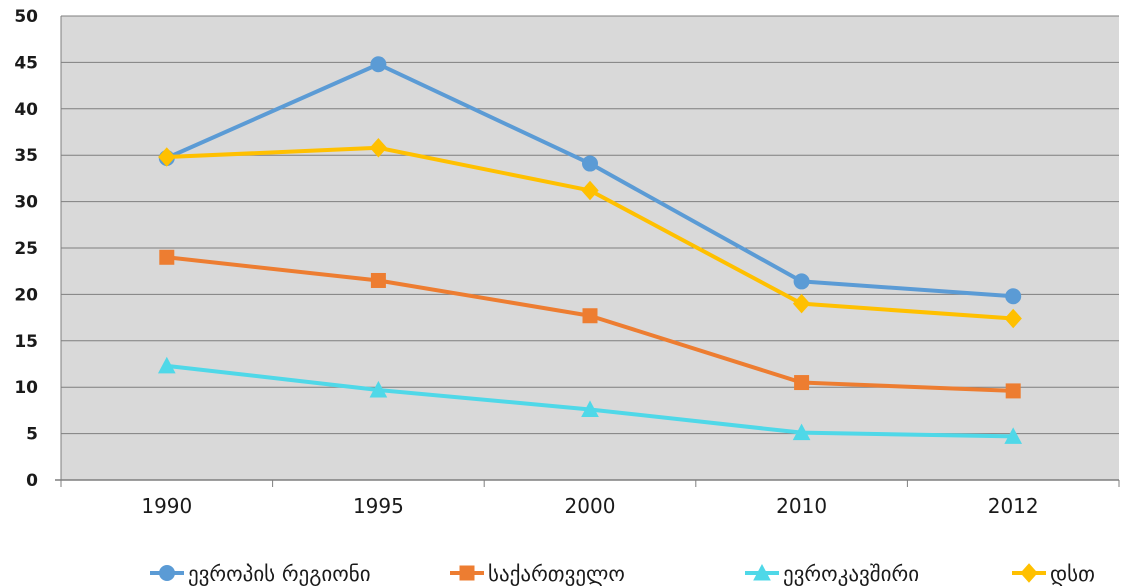 This screenshot has width=1128, height=587. I want to click on y-tick-label: 45, so click(26, 63).